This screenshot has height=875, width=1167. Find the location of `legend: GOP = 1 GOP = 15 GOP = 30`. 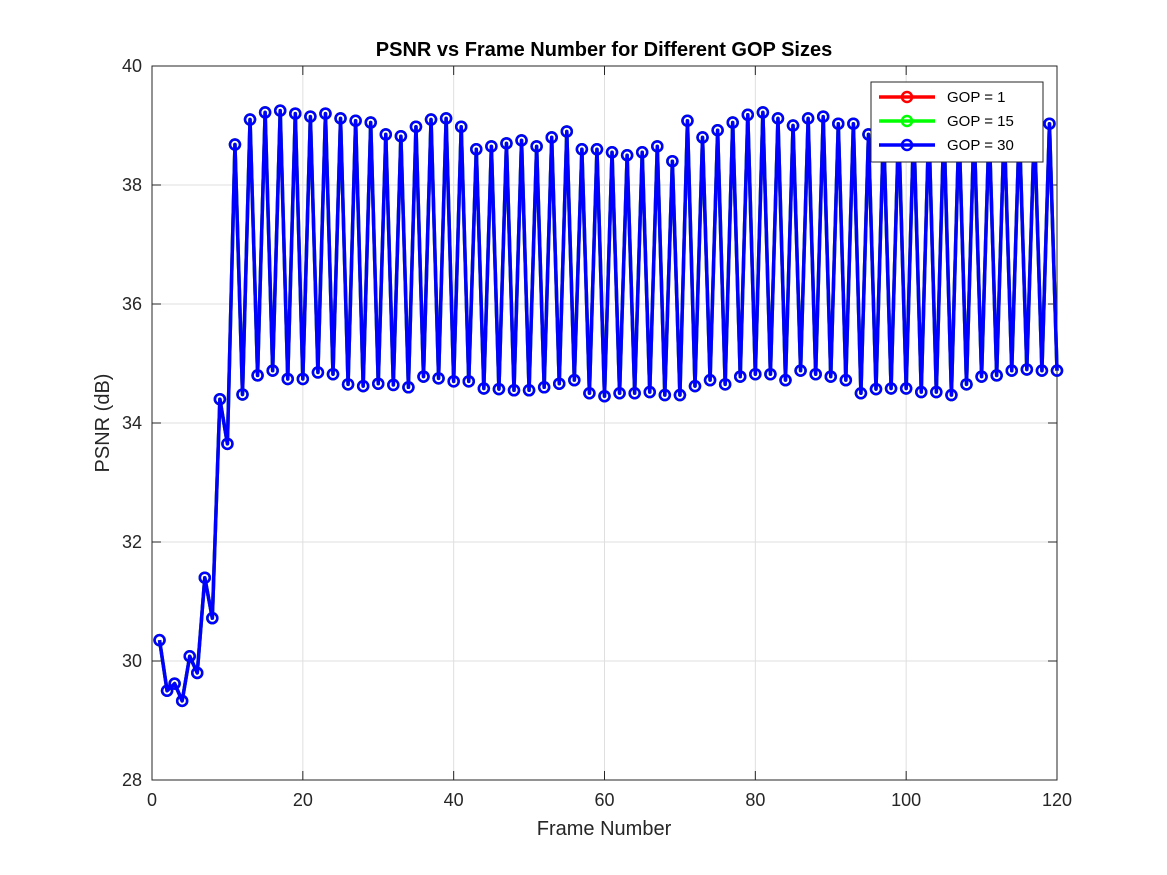

legend: GOP = 1 GOP = 15 GOP = 30 is located at coordinates (957, 122).